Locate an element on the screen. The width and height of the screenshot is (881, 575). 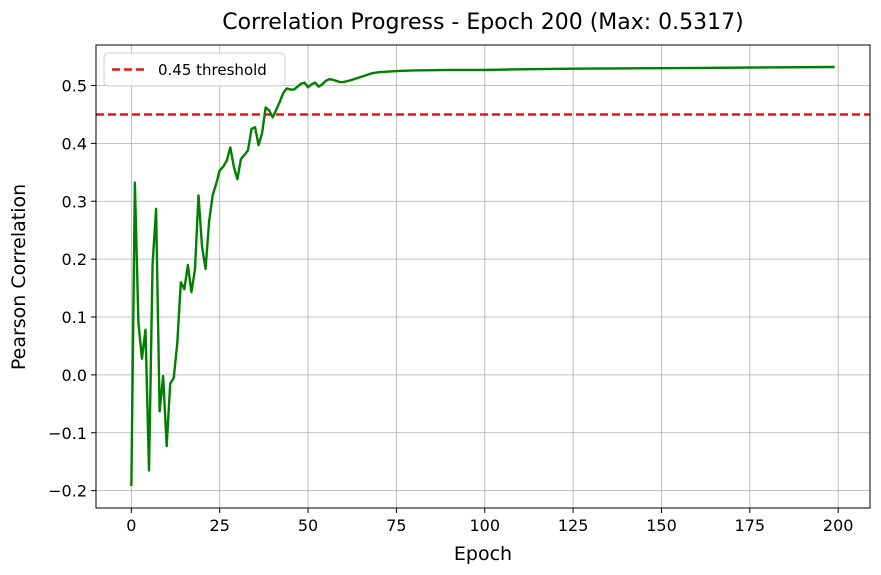
x-tick-label: 200 is located at coordinates (838, 525).